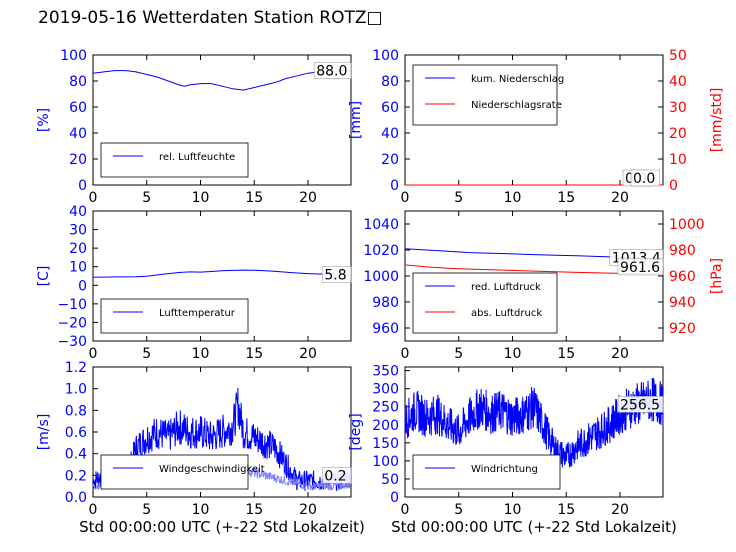  Describe the element at coordinates (72, 305) in the screenshot. I see `y-tick-label: −10` at that location.